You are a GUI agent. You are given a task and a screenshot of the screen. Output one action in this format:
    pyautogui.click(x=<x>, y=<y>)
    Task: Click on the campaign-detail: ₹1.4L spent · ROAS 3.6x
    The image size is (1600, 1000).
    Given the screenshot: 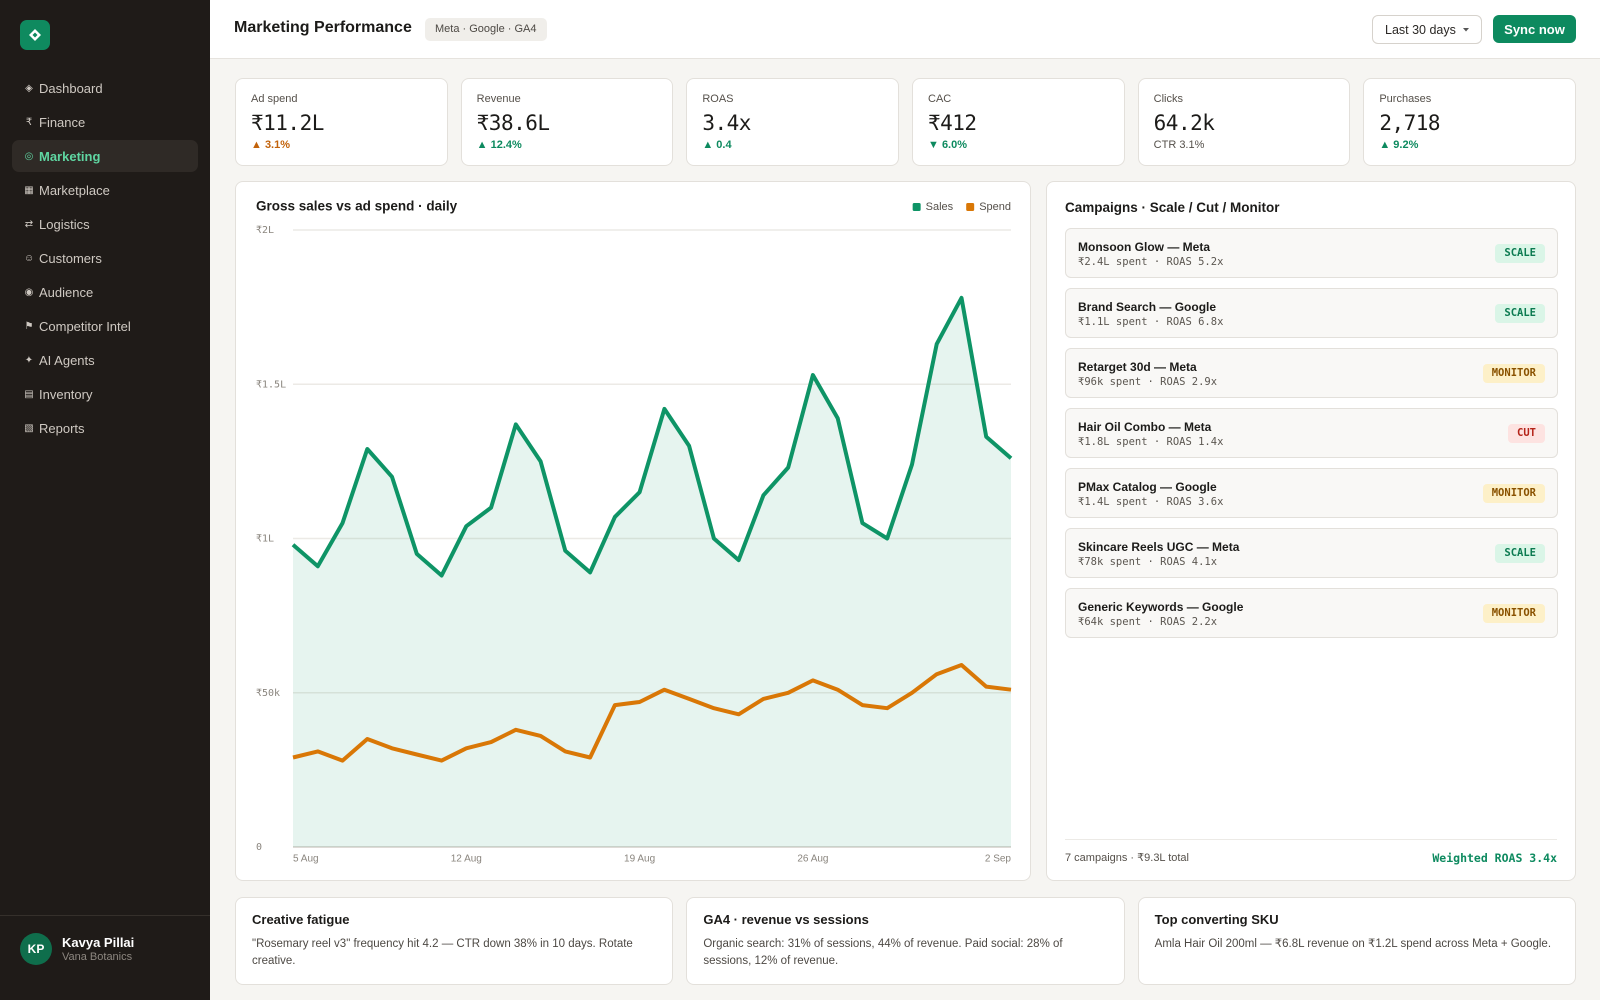 What is the action you would take?
    pyautogui.click(x=1151, y=502)
    